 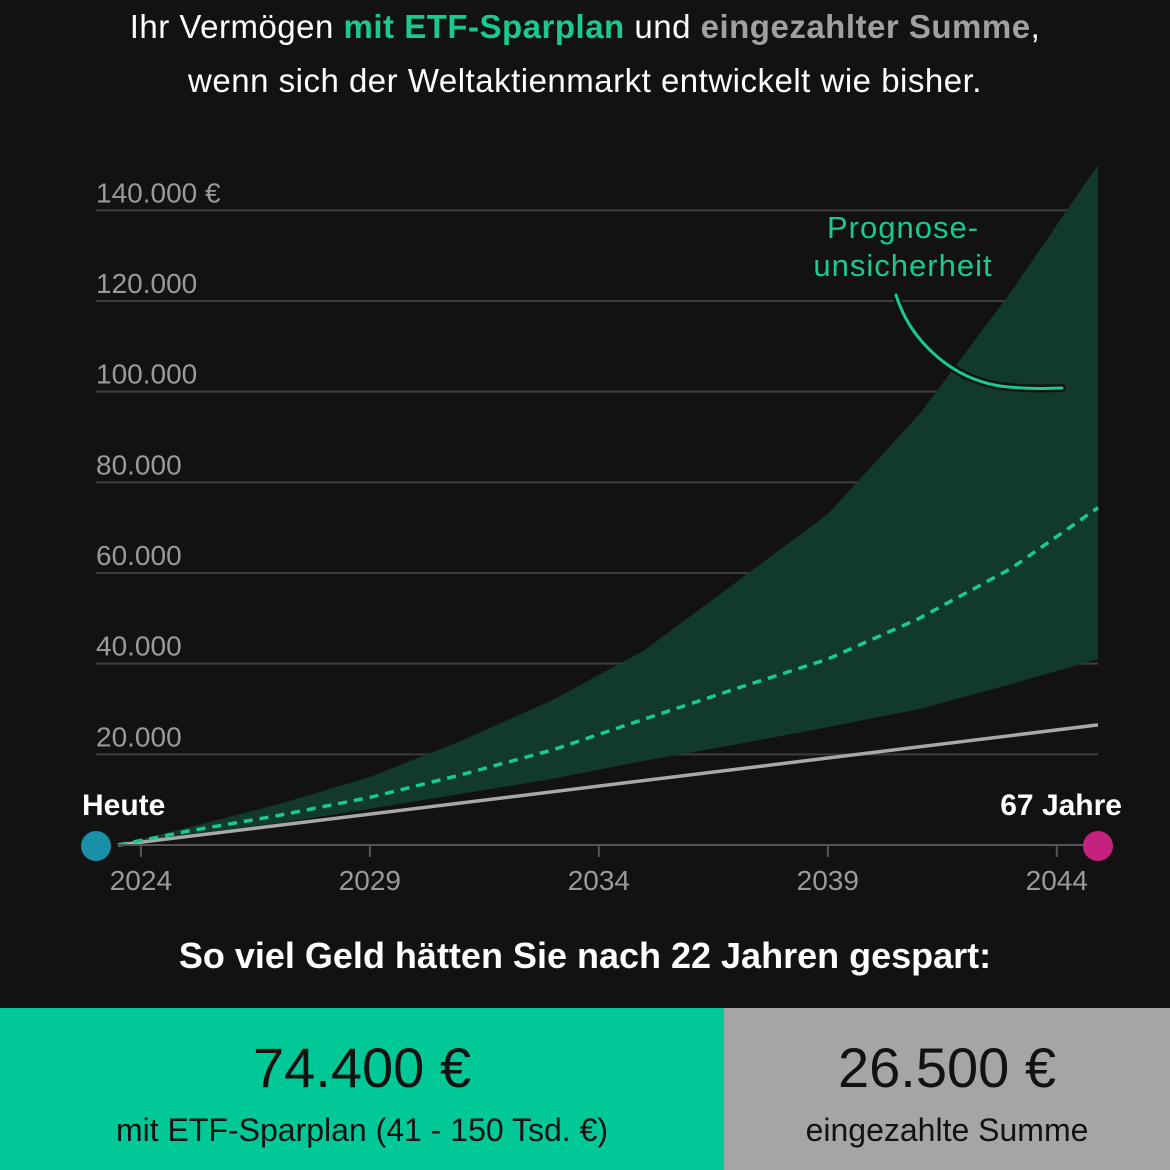 What do you see at coordinates (139, 464) in the screenshot?
I see `y-tick-label: 80.000` at bounding box center [139, 464].